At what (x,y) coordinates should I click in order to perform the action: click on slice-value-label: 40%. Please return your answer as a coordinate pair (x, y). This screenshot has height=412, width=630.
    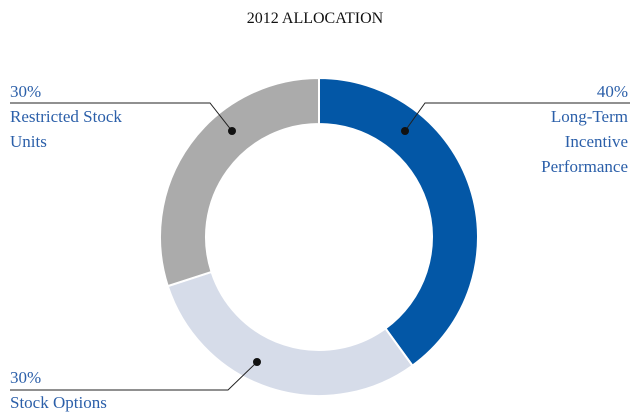
    Looking at the image, I should click on (612, 91).